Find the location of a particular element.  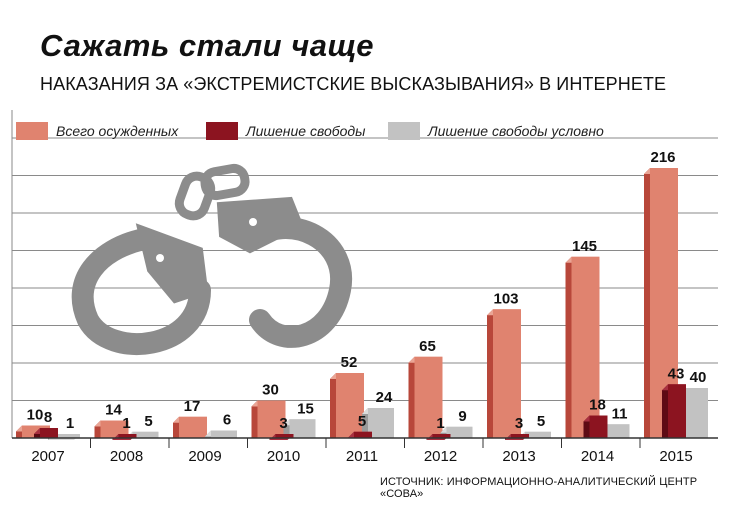

bar-imprisonment-2014 is located at coordinates (595, 426).